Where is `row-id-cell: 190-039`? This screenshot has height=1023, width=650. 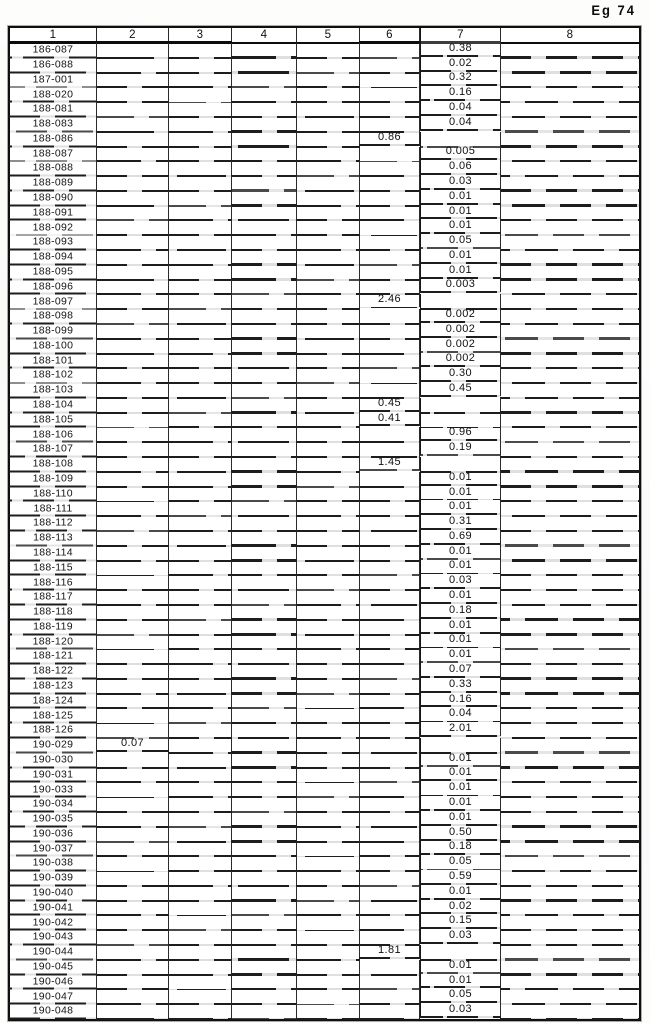 row-id-cell: 190-039 is located at coordinates (53, 878).